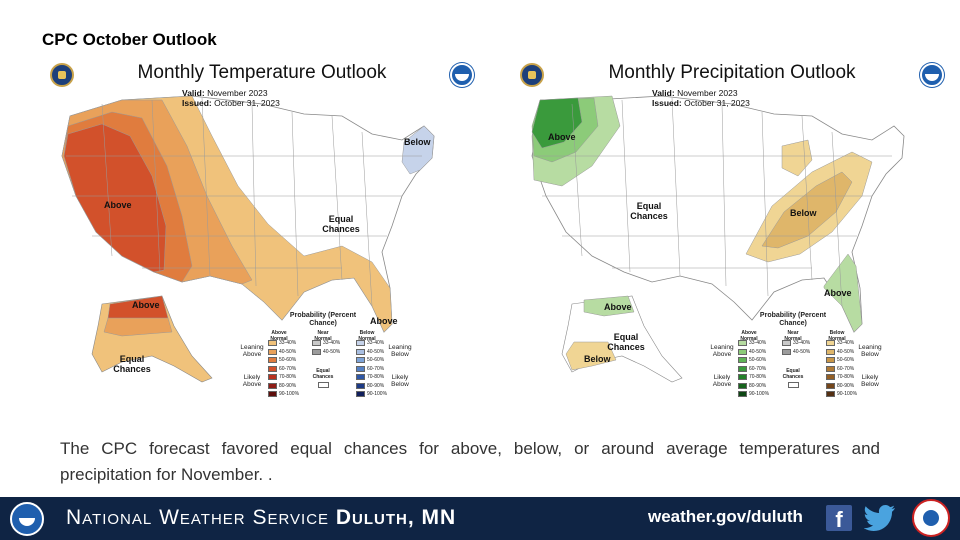 This screenshot has width=960, height=540. I want to click on facebook-icon: f, so click(839, 518).